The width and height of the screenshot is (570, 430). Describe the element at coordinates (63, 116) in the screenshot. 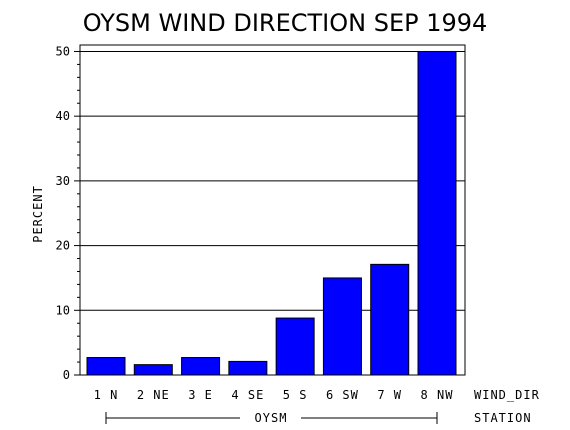

I see `y-tick-label: 40` at that location.